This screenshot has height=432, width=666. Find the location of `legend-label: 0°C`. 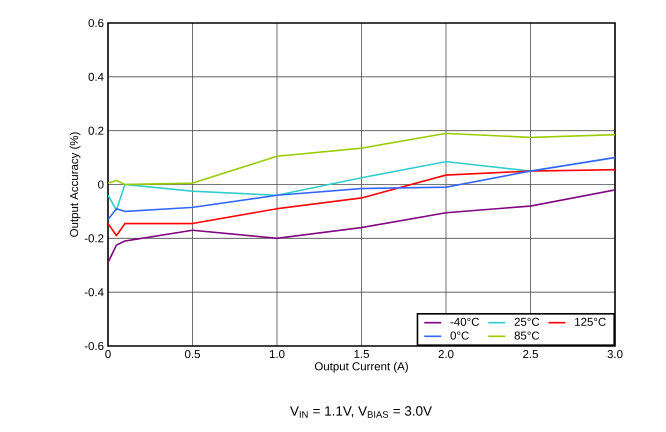

legend-label: 0°C is located at coordinates (459, 336).